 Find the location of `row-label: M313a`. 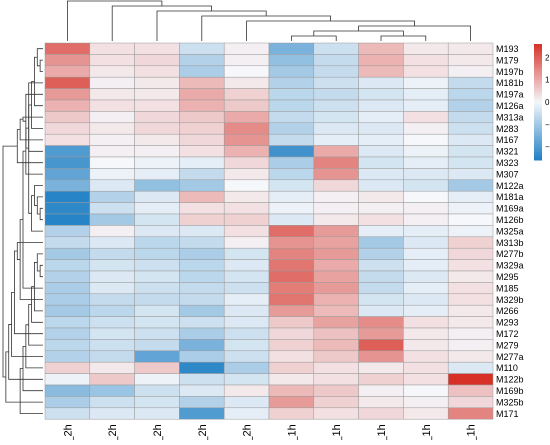

row-label: M313a is located at coordinates (510, 117).